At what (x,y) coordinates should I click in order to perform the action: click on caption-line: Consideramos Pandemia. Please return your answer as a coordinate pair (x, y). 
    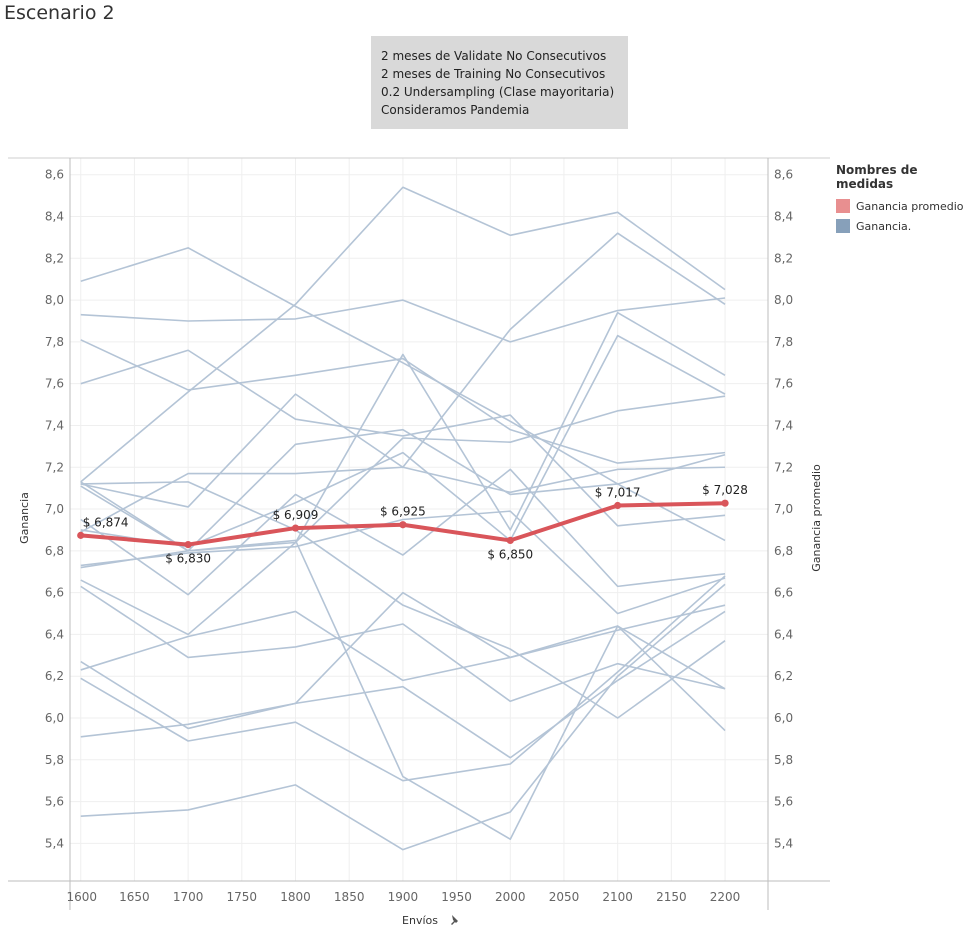
    Looking at the image, I should click on (455, 110).